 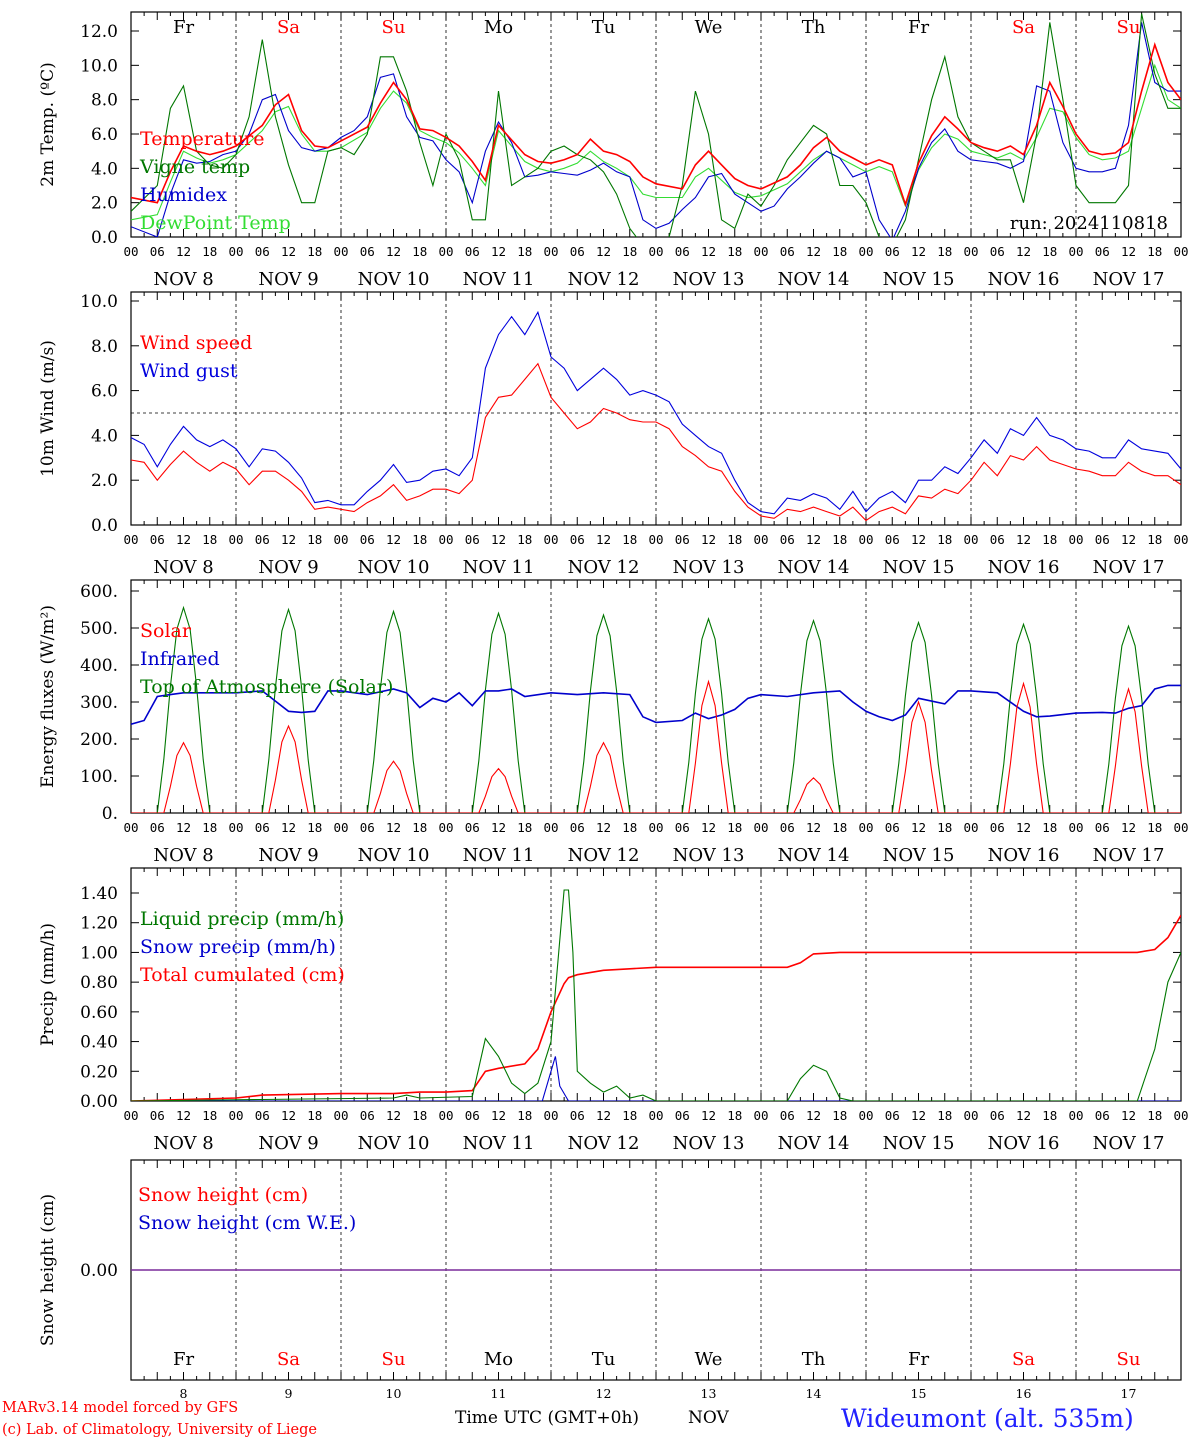 What do you see at coordinates (99, 666) in the screenshot?
I see `y-tick-label: 400.` at bounding box center [99, 666].